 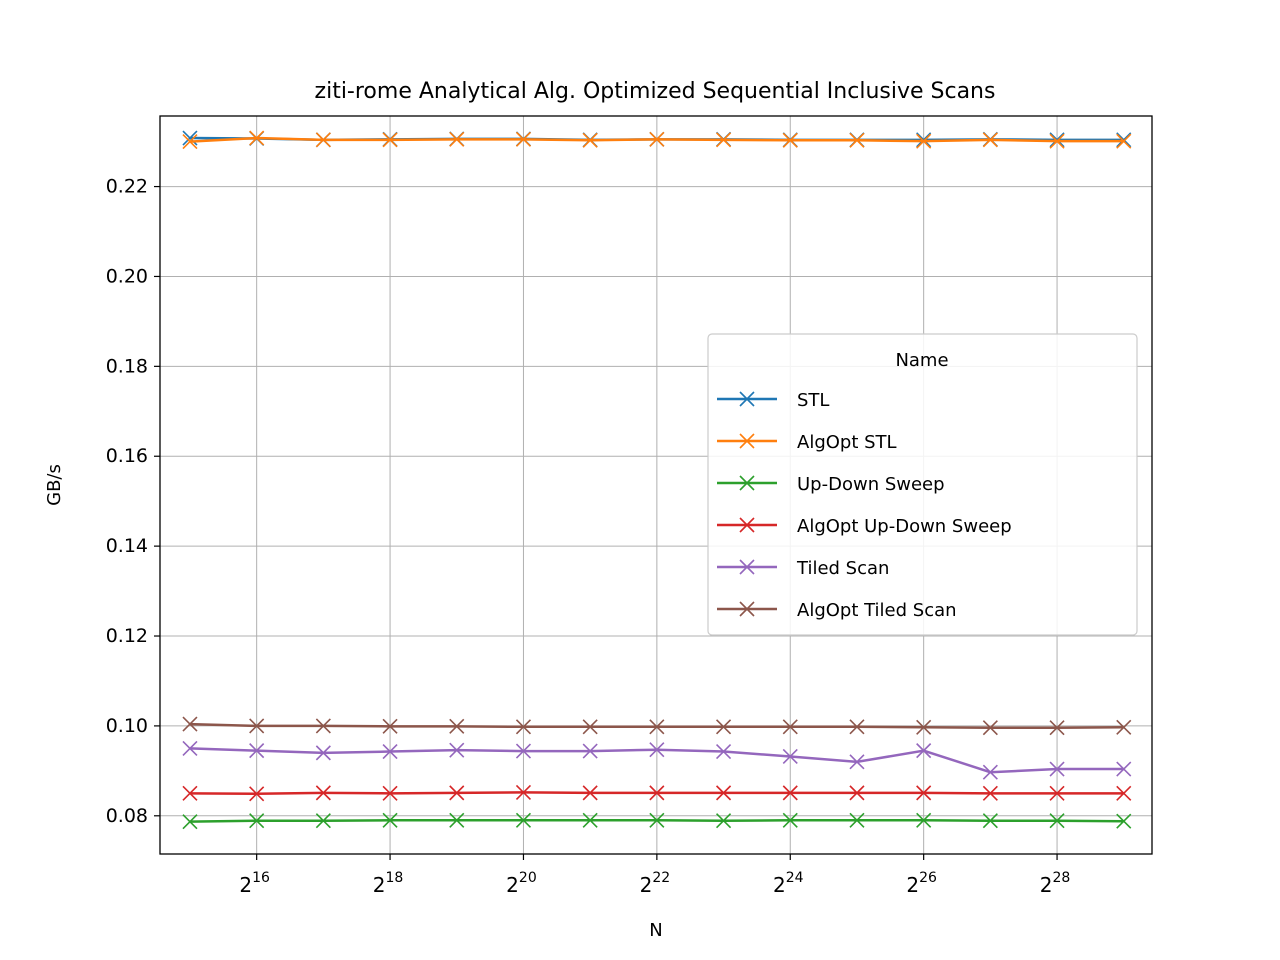 What do you see at coordinates (254, 883) in the screenshot?
I see `x-tick-label: 216` at bounding box center [254, 883].